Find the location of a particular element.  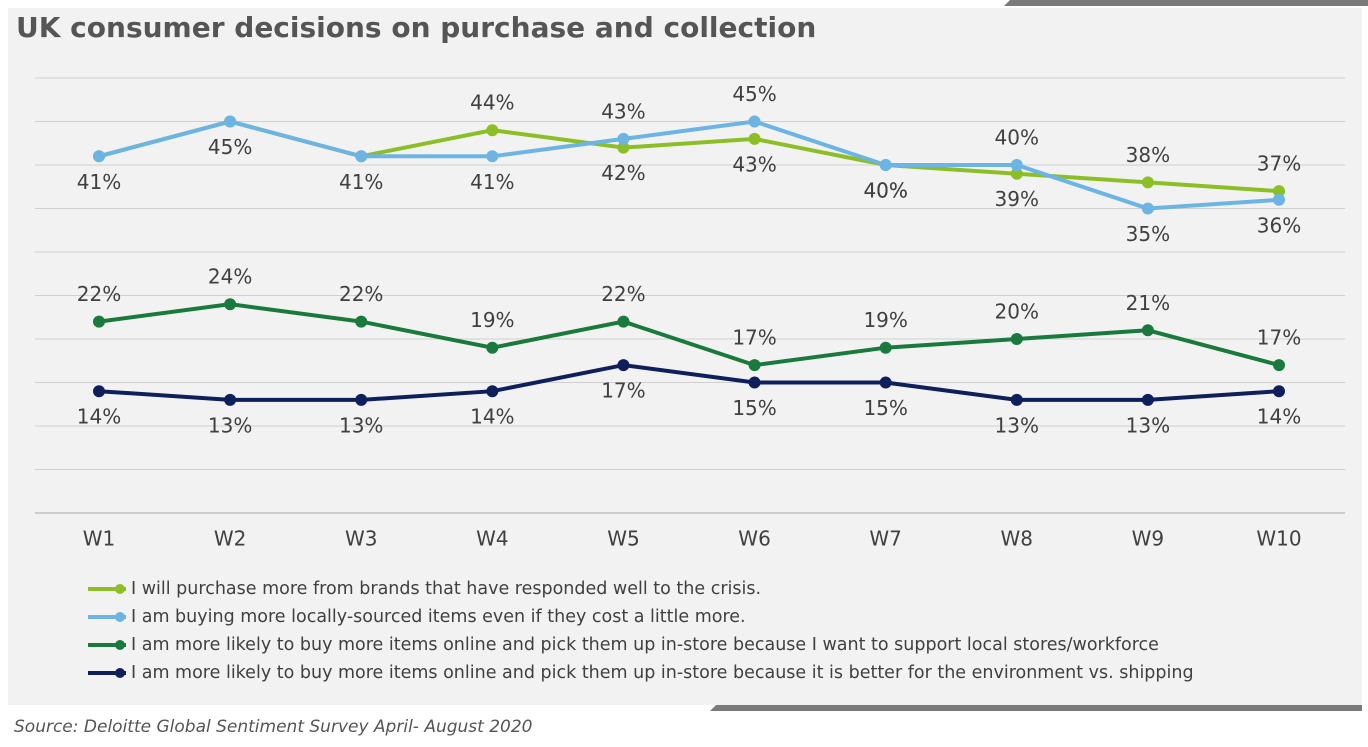

x-tick-label: W5 is located at coordinates (623, 539).